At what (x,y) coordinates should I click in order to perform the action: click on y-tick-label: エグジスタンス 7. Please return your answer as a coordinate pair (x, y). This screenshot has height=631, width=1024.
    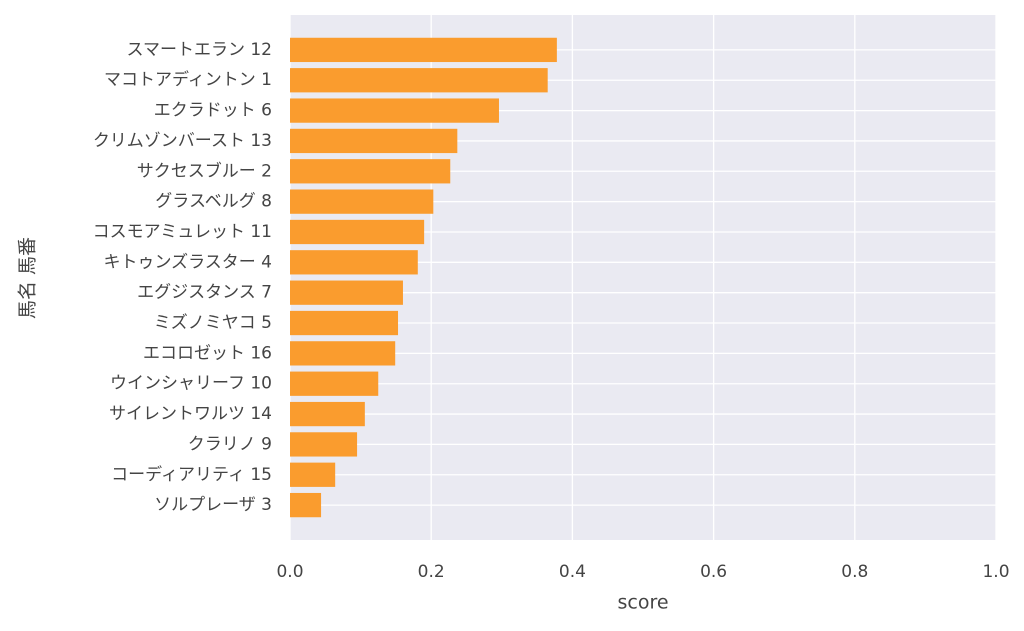
    Looking at the image, I should click on (204, 293).